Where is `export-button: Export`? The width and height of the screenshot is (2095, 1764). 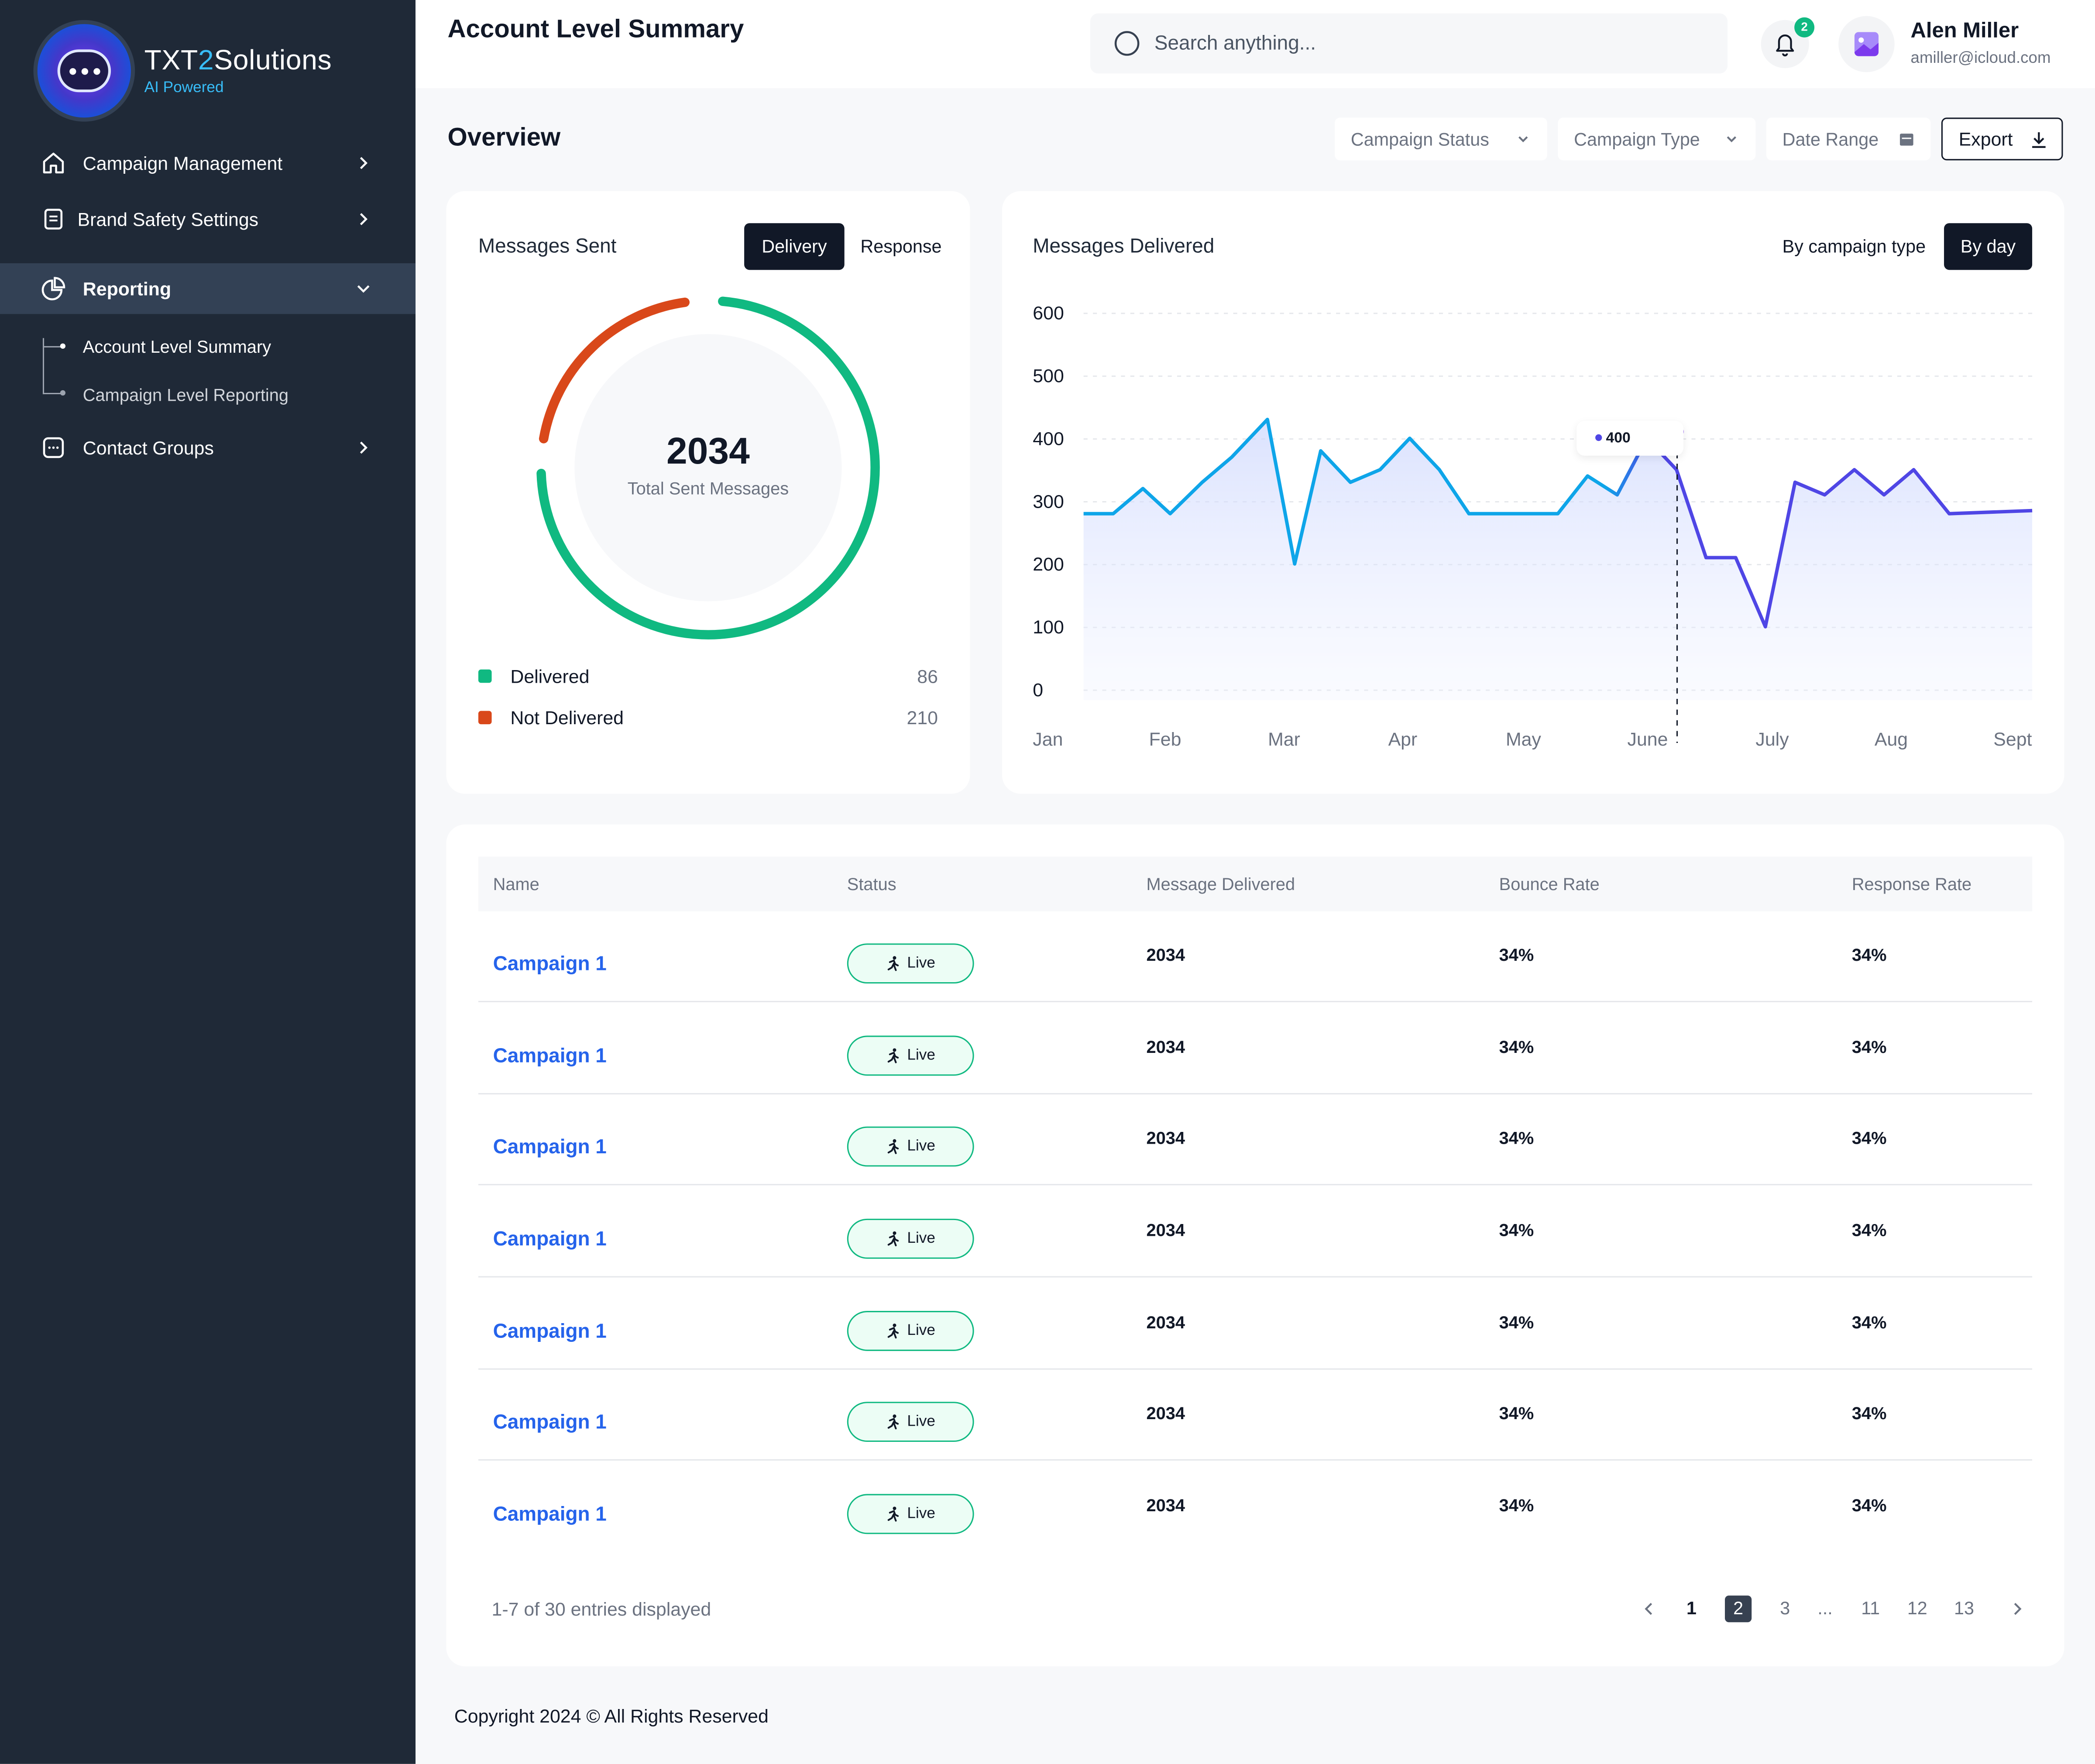
export-button: Export is located at coordinates (2002, 139).